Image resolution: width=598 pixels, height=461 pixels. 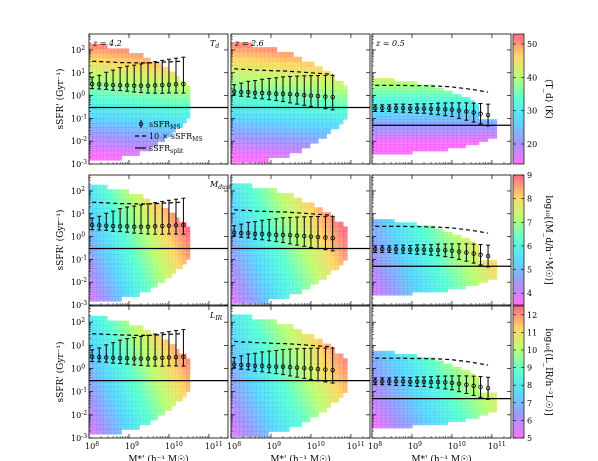 What do you see at coordinates (529, 368) in the screenshot?
I see `colorbar-tick-label: 9` at bounding box center [529, 368].